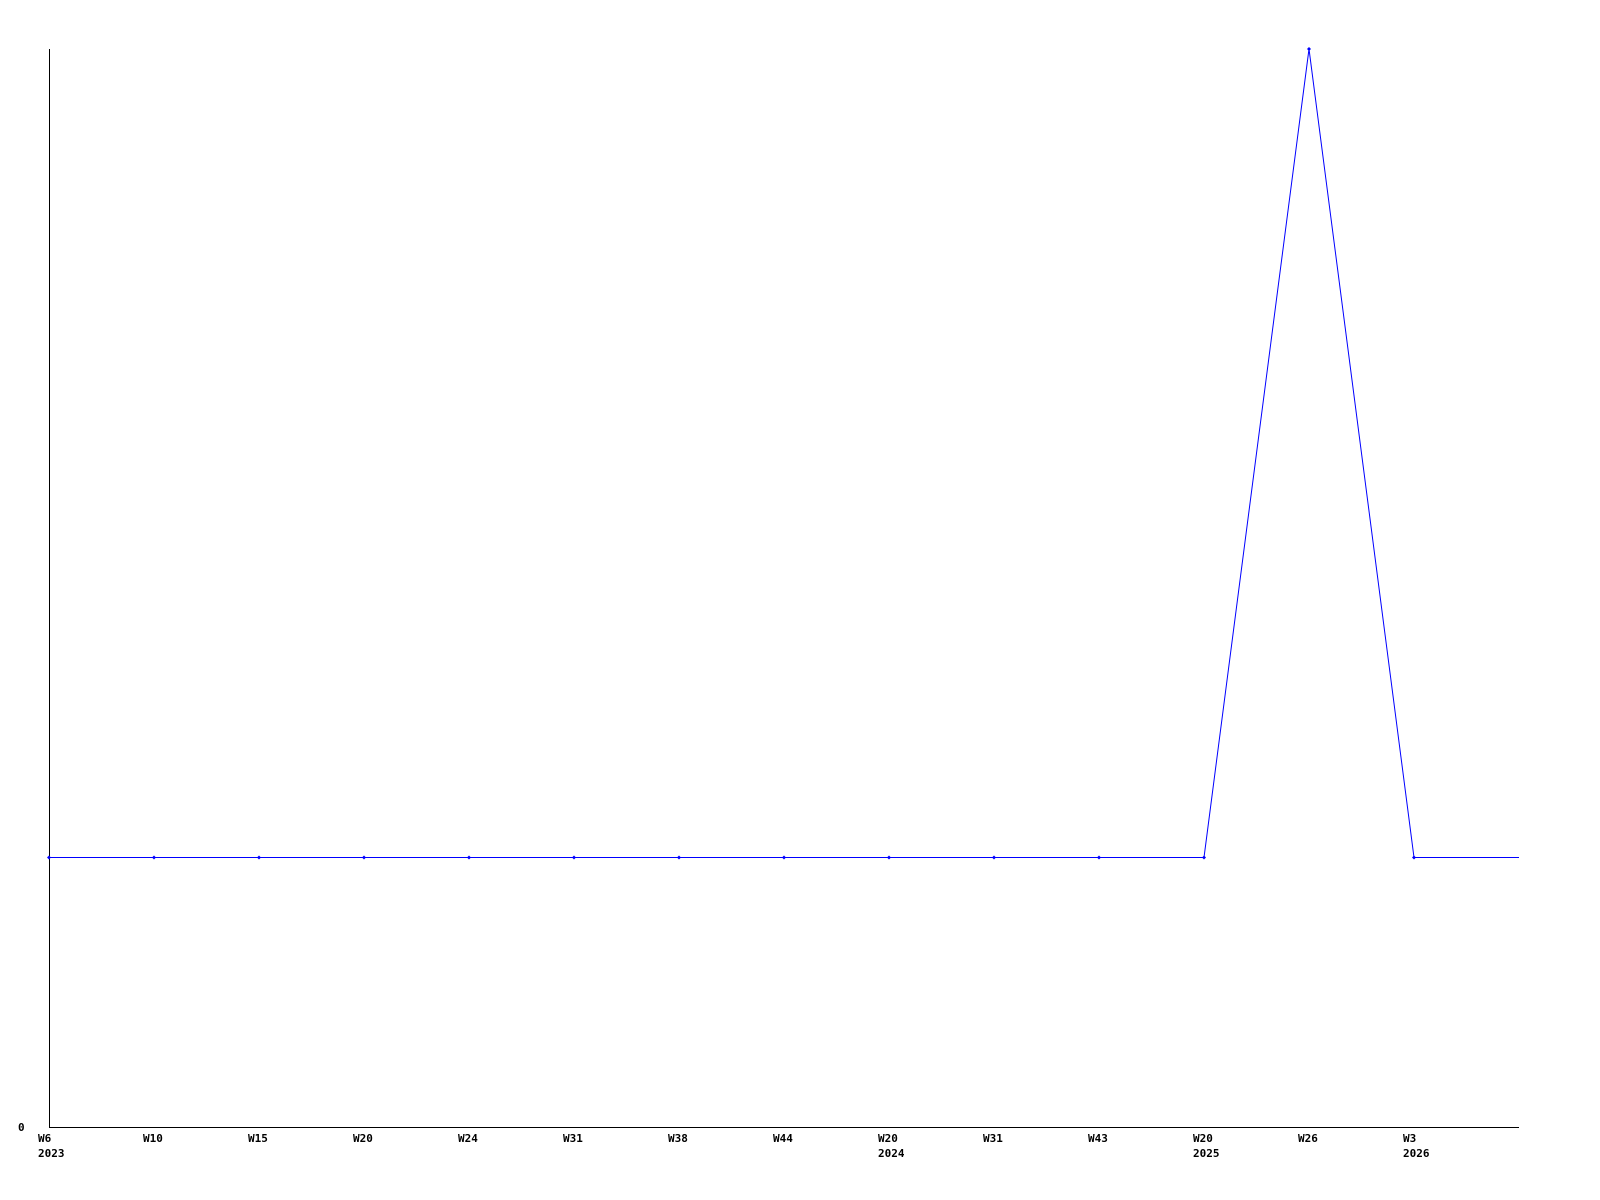 Image resolution: width=1600 pixels, height=1200 pixels. I want to click on x-tick-year-label: 2025, so click(1206, 1153).